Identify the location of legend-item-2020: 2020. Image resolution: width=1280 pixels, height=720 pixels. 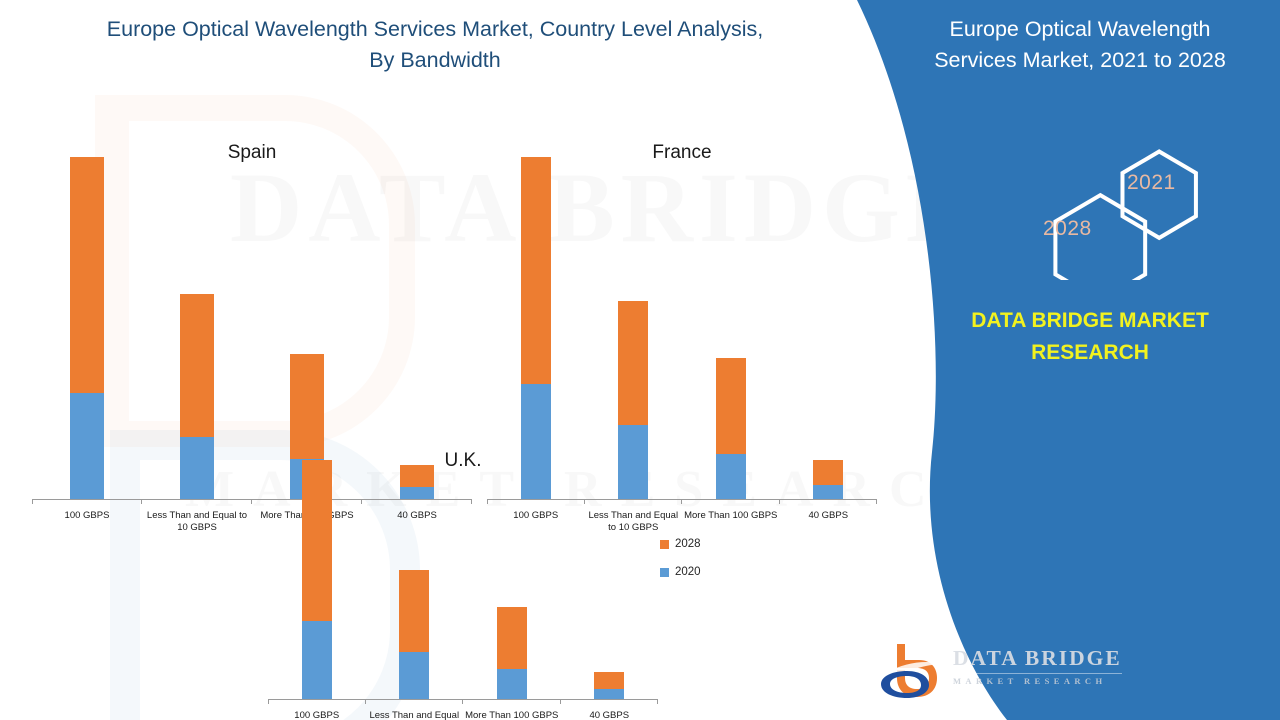
(680, 572).